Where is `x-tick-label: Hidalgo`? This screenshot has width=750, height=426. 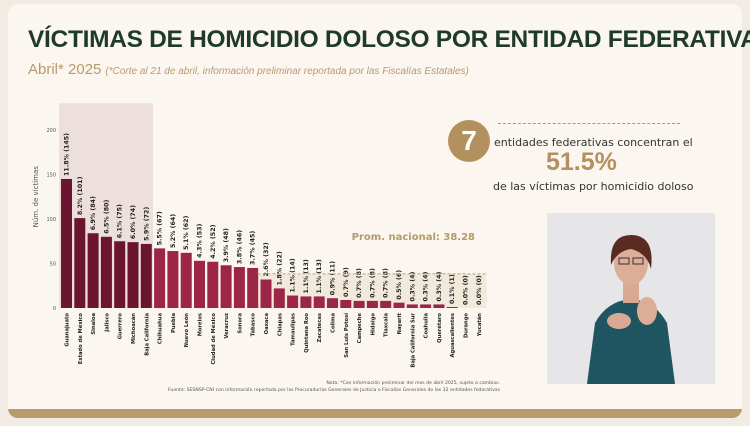 x-tick-label: Hidalgo is located at coordinates (373, 324).